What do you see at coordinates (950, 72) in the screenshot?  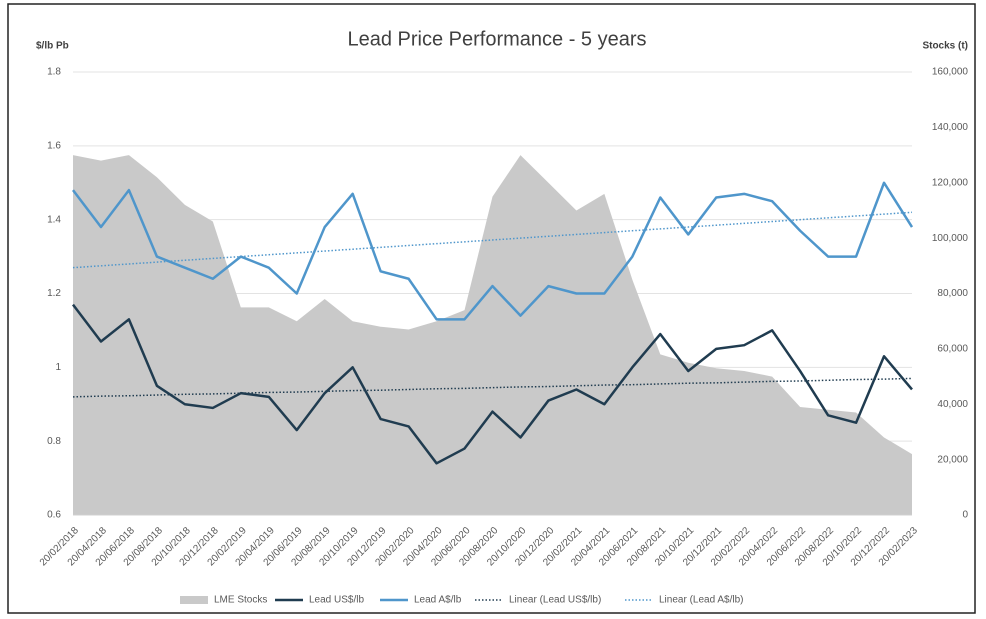 I see `y2-tick-label: 160,000` at bounding box center [950, 72].